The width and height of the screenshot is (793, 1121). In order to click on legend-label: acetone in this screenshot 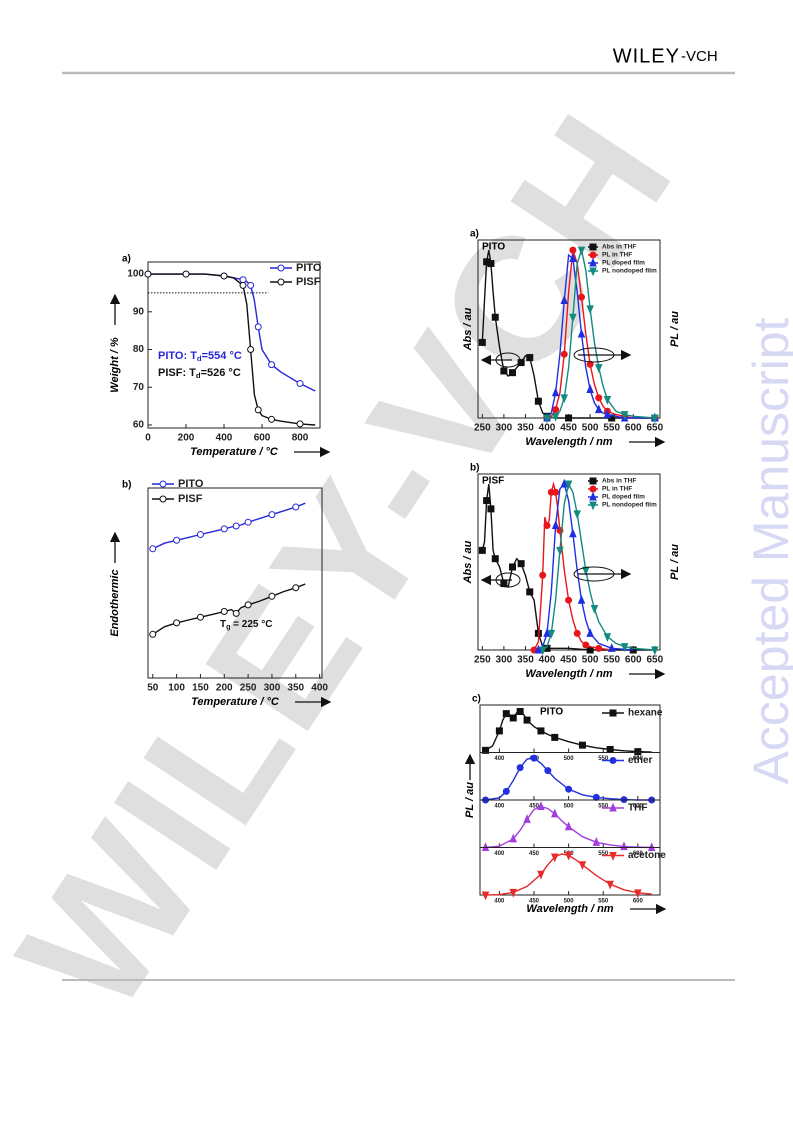, I will do `click(647, 855)`.